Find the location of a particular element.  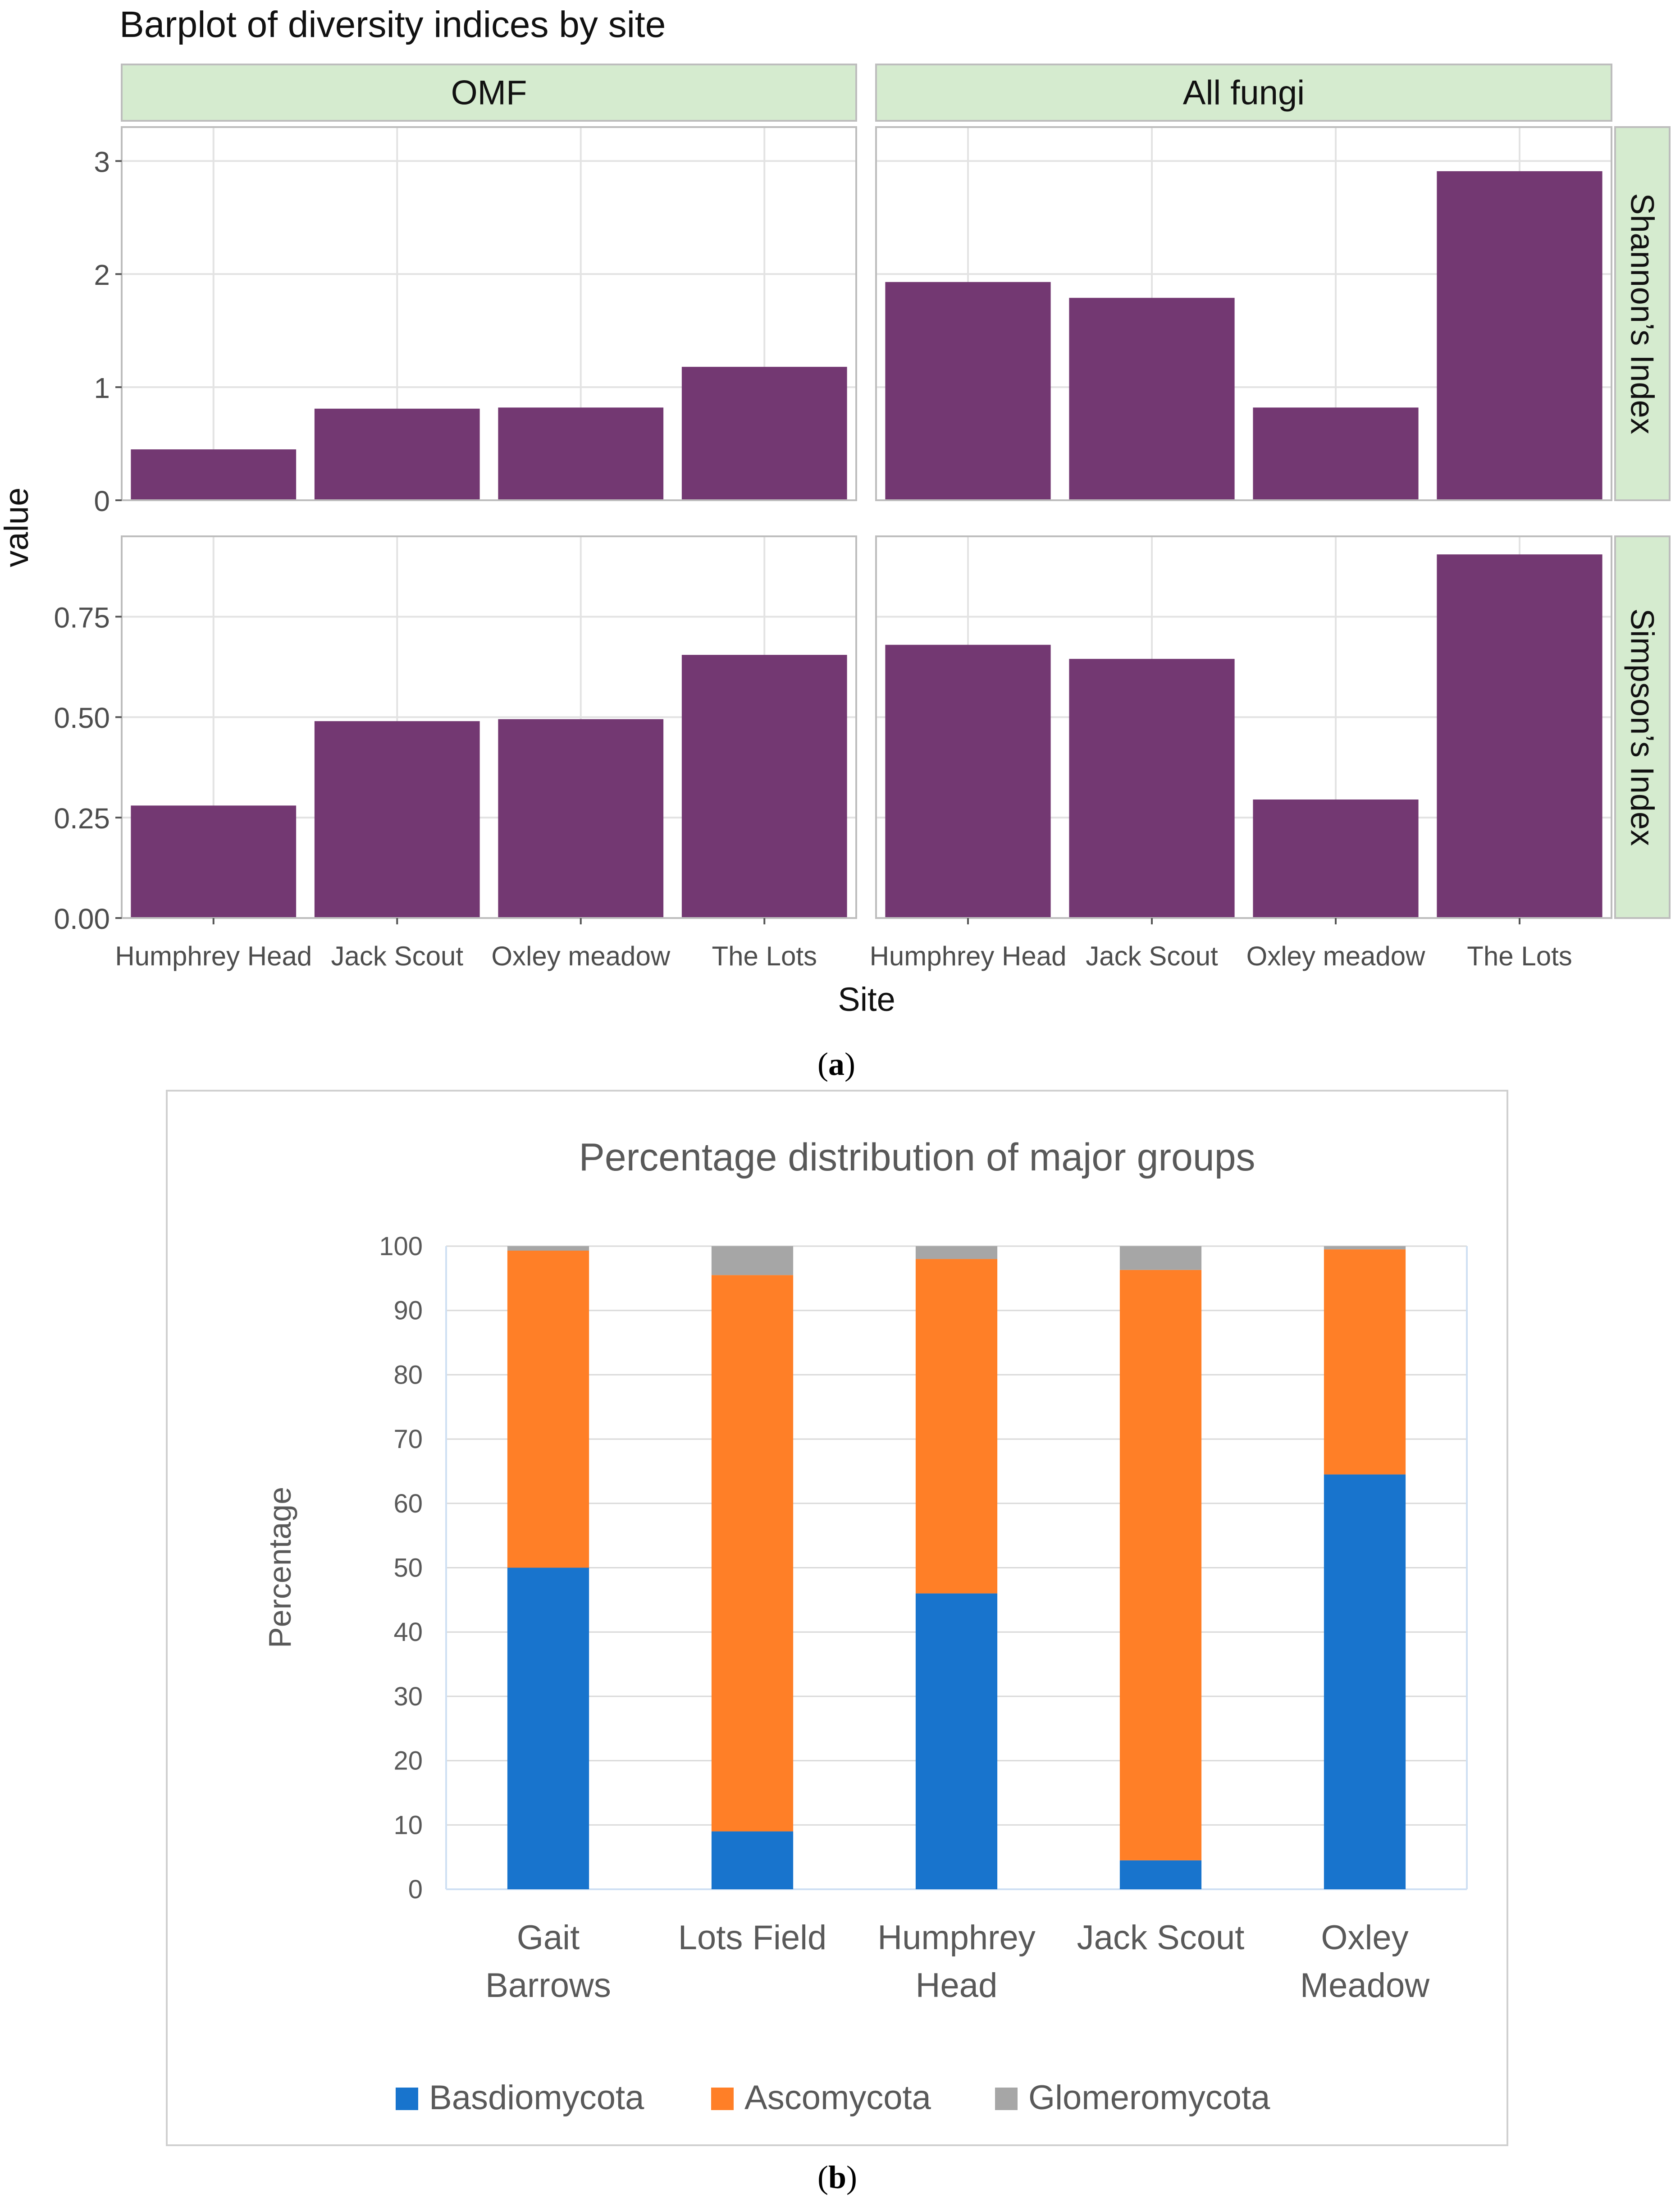

facet-strip-label: OMF is located at coordinates (489, 93).